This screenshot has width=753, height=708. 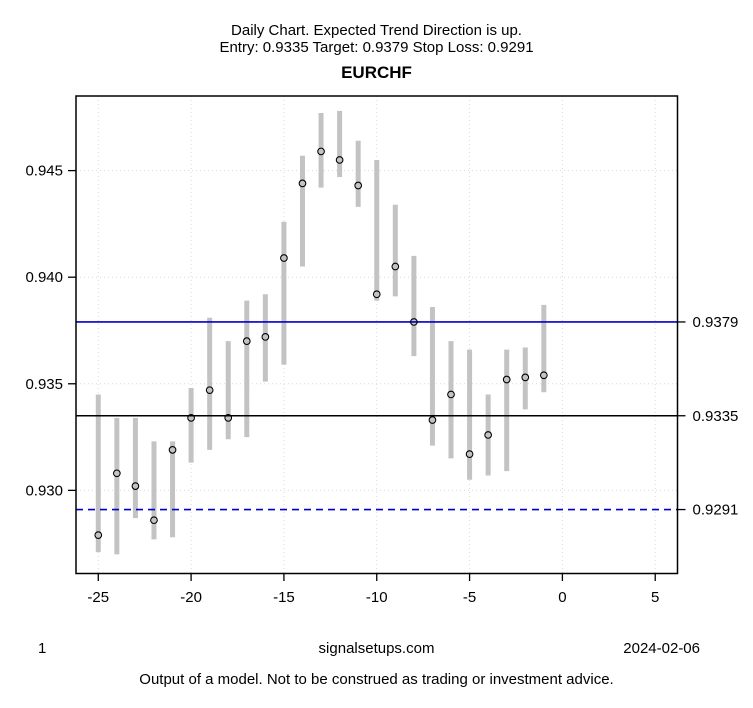 What do you see at coordinates (376, 648) in the screenshot?
I see `watermark-site: signalsetups.com` at bounding box center [376, 648].